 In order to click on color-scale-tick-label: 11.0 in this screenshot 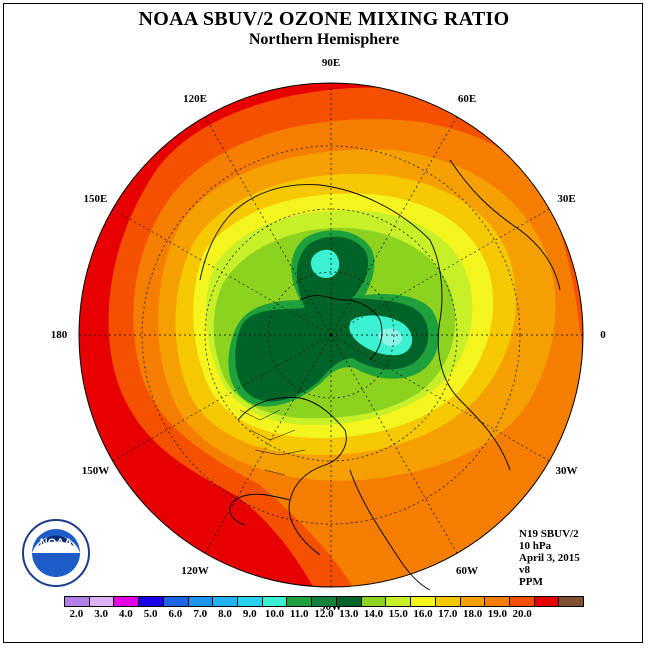, I will do `click(299, 614)`.